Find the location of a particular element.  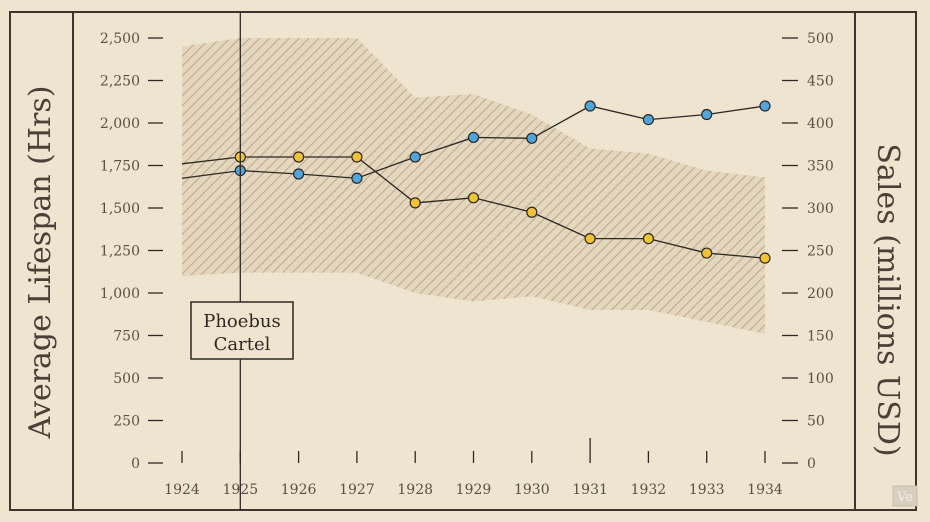

right-axis-tick-label: 0 is located at coordinates (811, 464).